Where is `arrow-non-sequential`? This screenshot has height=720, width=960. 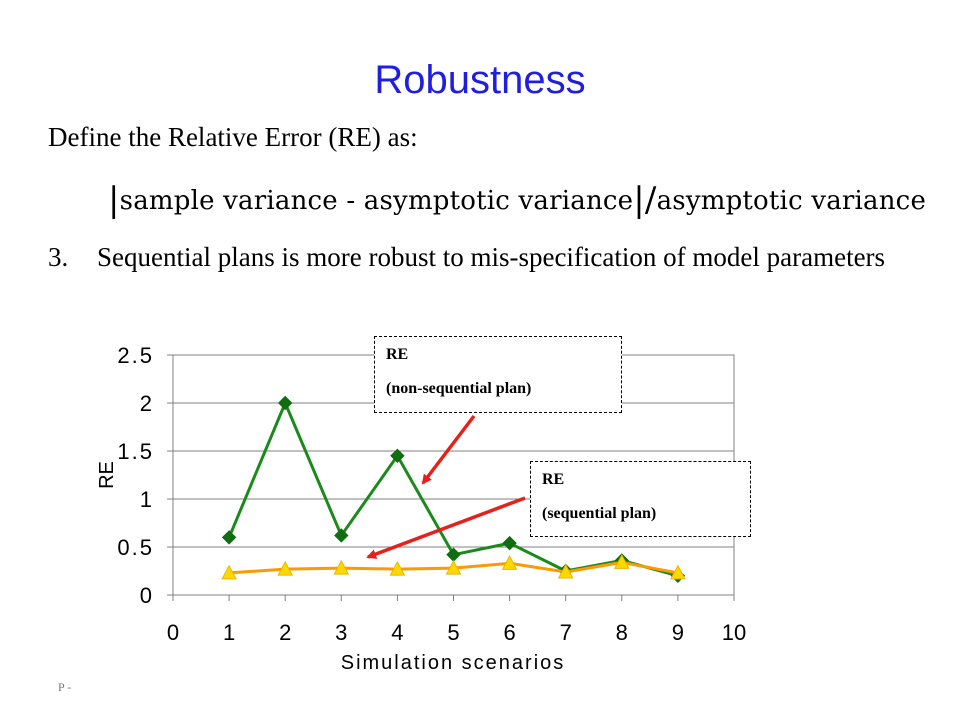 arrow-non-sequential is located at coordinates (448, 449).